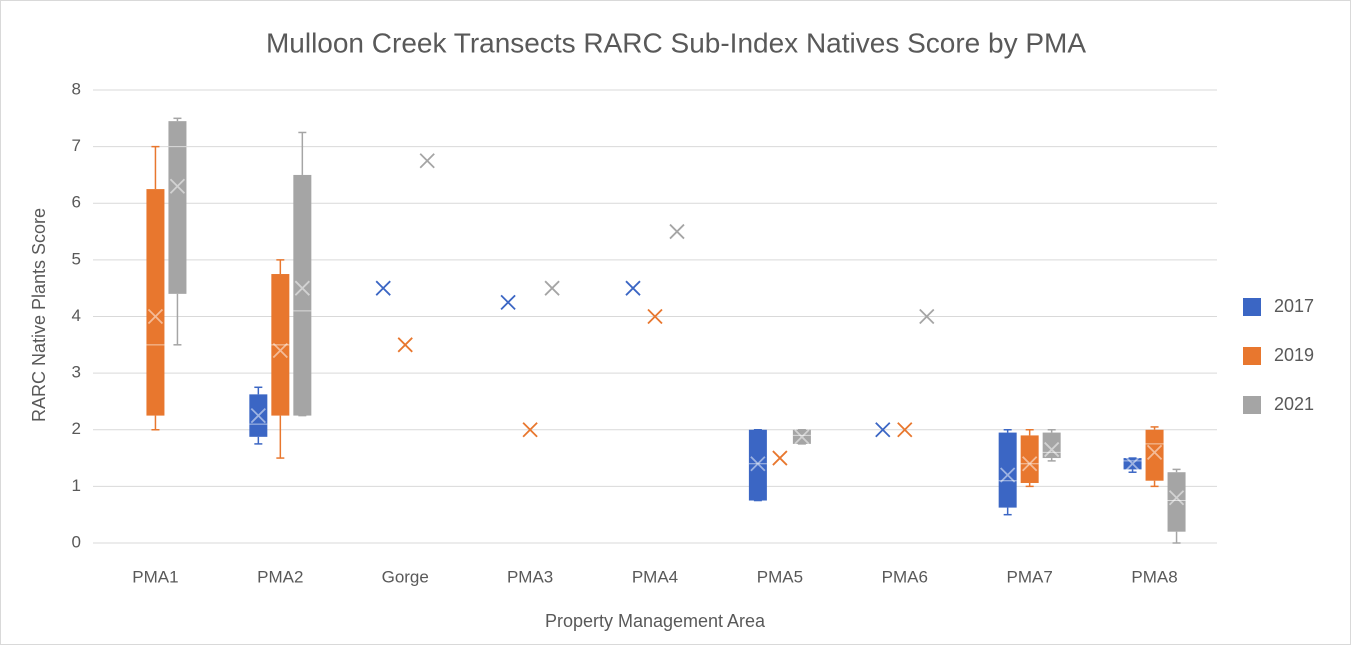 The width and height of the screenshot is (1351, 650). Describe the element at coordinates (1294, 306) in the screenshot. I see `legend-label: 2017` at that location.